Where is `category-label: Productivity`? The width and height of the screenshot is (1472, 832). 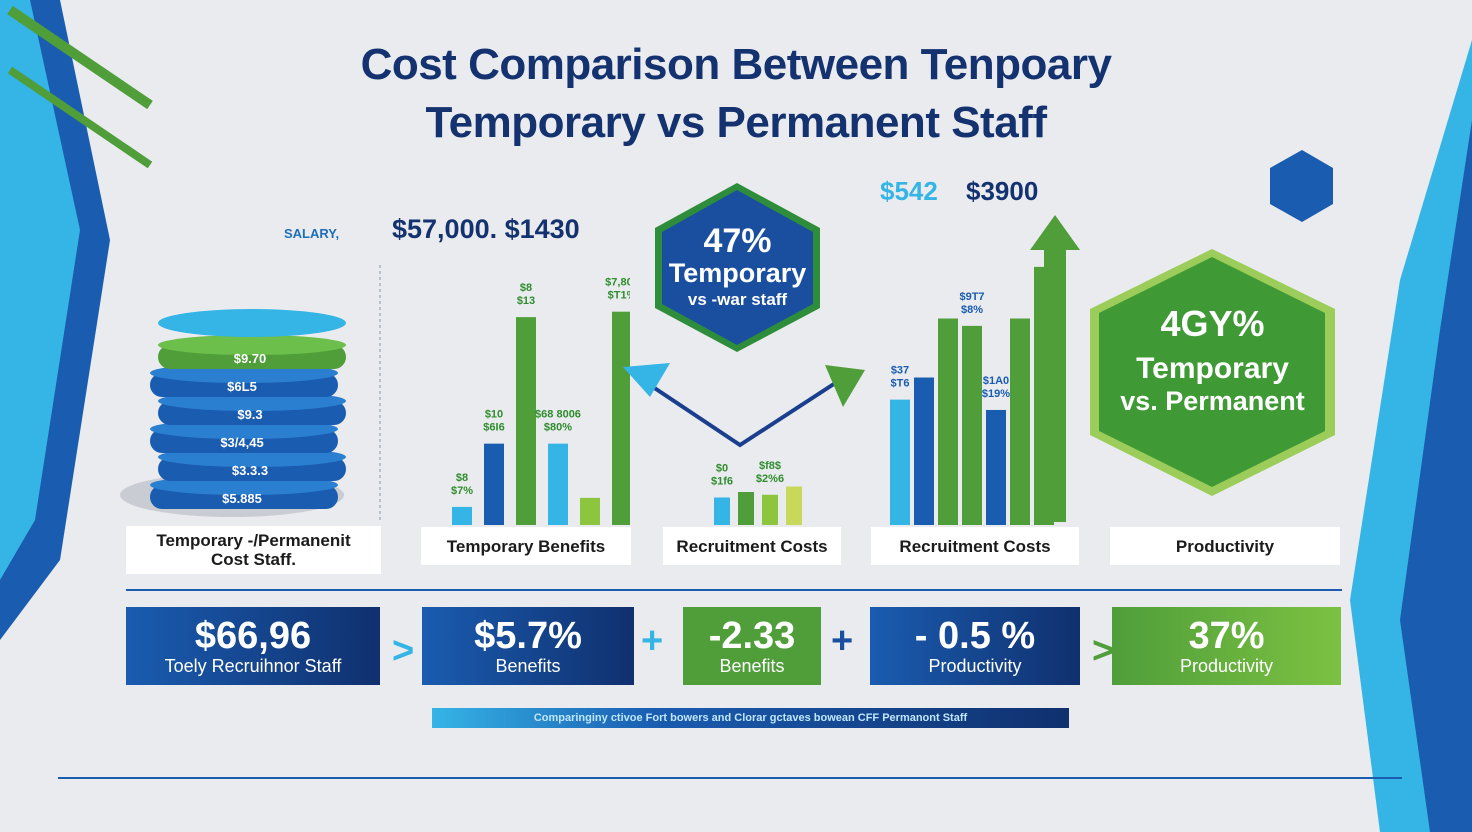
category-label: Productivity is located at coordinates (1225, 546).